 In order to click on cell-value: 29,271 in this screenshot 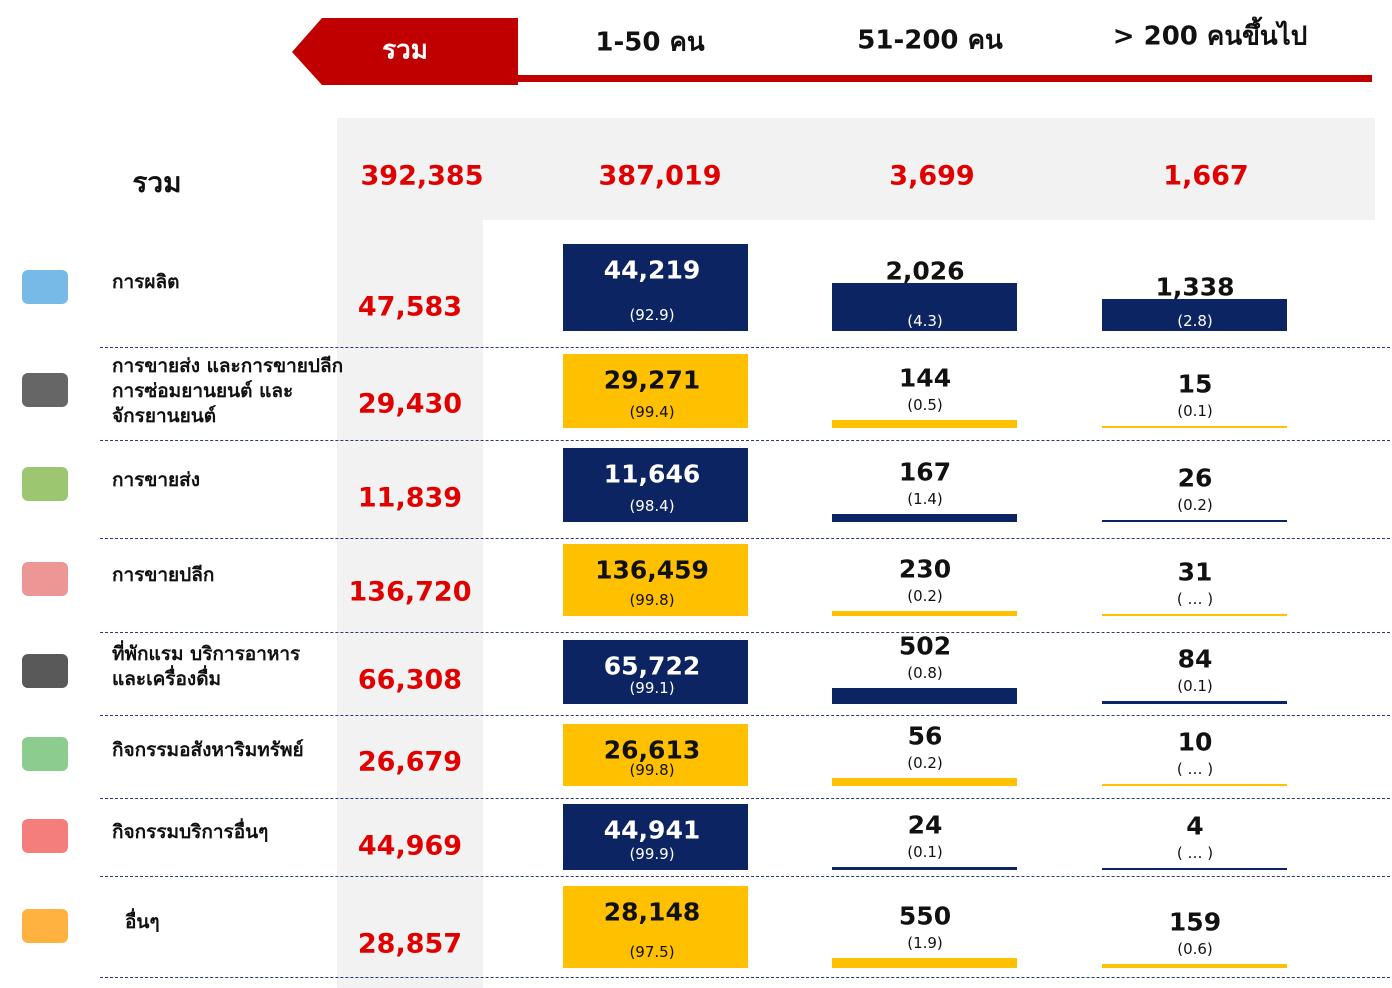, I will do `click(652, 380)`.